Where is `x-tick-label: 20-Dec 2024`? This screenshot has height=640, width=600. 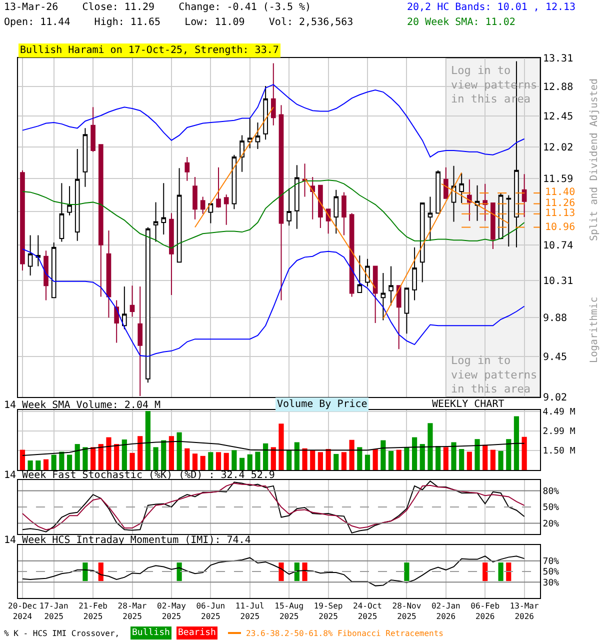
x-tick-label: 20-Dec 2024 is located at coordinates (23, 611).